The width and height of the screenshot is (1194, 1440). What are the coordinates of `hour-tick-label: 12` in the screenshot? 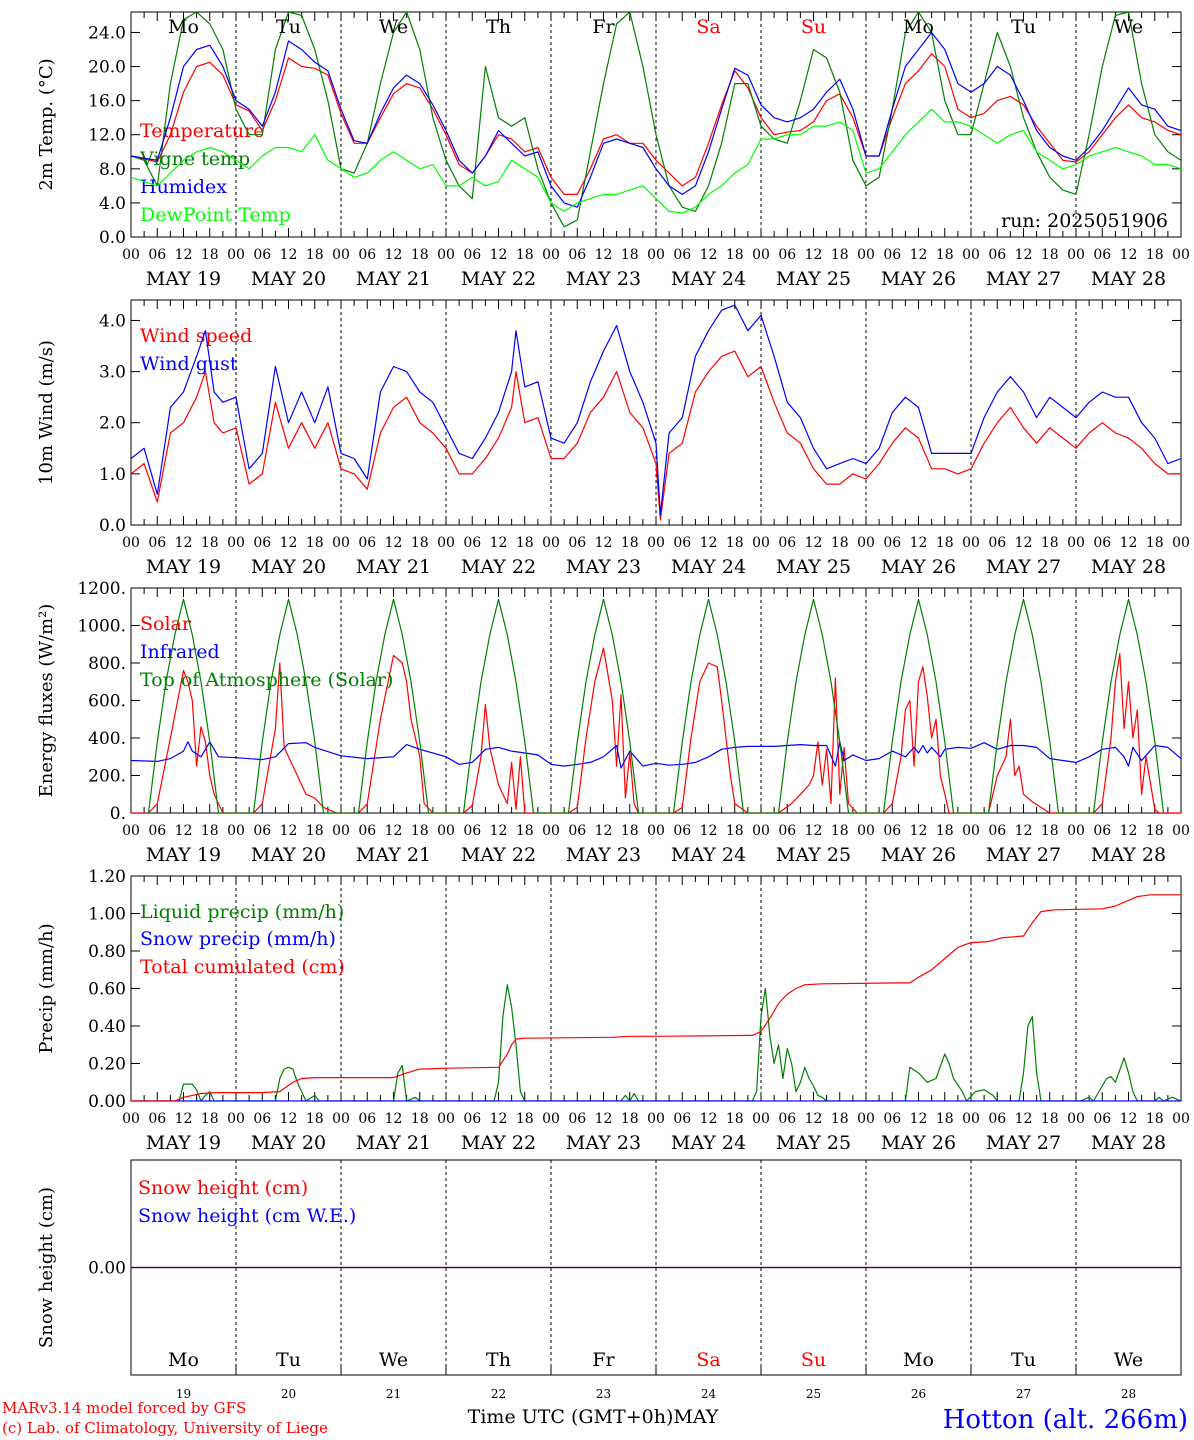 It's located at (394, 1119).